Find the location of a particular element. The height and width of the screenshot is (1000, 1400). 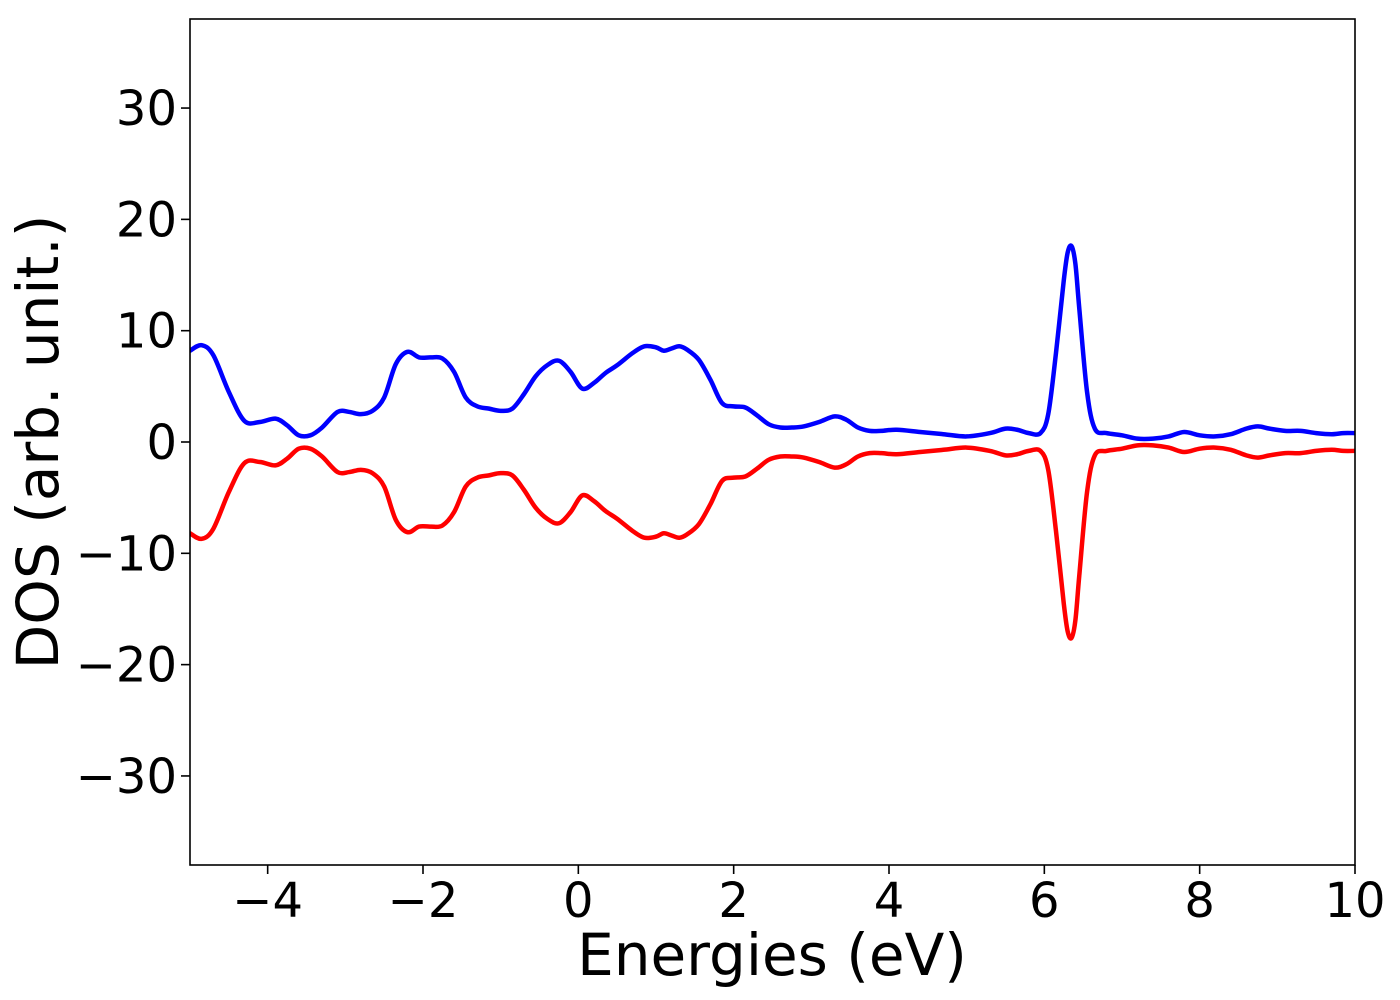

y-axis-label: DOS (arb. unit.) is located at coordinates (38, 442).